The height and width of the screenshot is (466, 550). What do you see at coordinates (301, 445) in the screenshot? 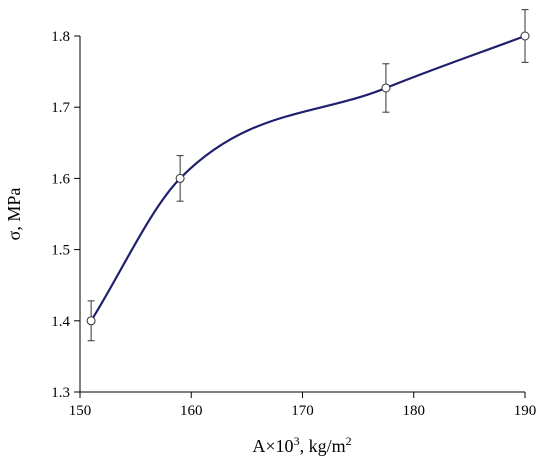
I see `x-axis-title: A×103, kg/m2` at bounding box center [301, 445].